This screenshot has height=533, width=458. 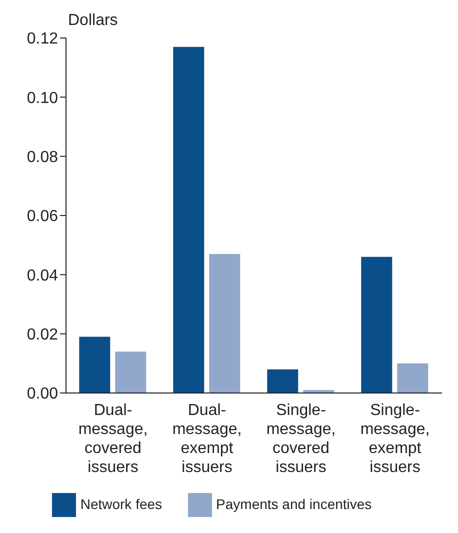 I want to click on y-tick-label: 0.10, so click(x=42, y=98).